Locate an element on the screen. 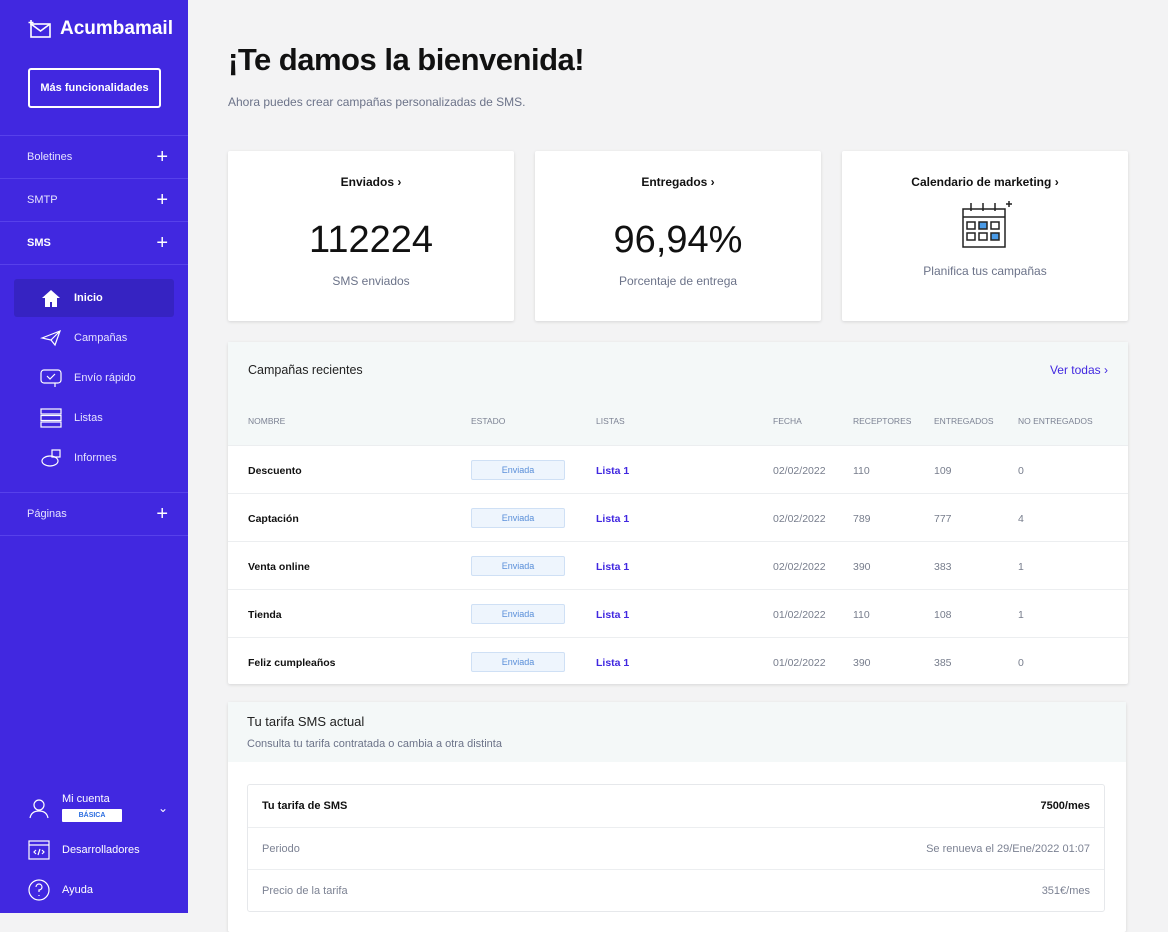  chat-check-icon is located at coordinates (51, 378).